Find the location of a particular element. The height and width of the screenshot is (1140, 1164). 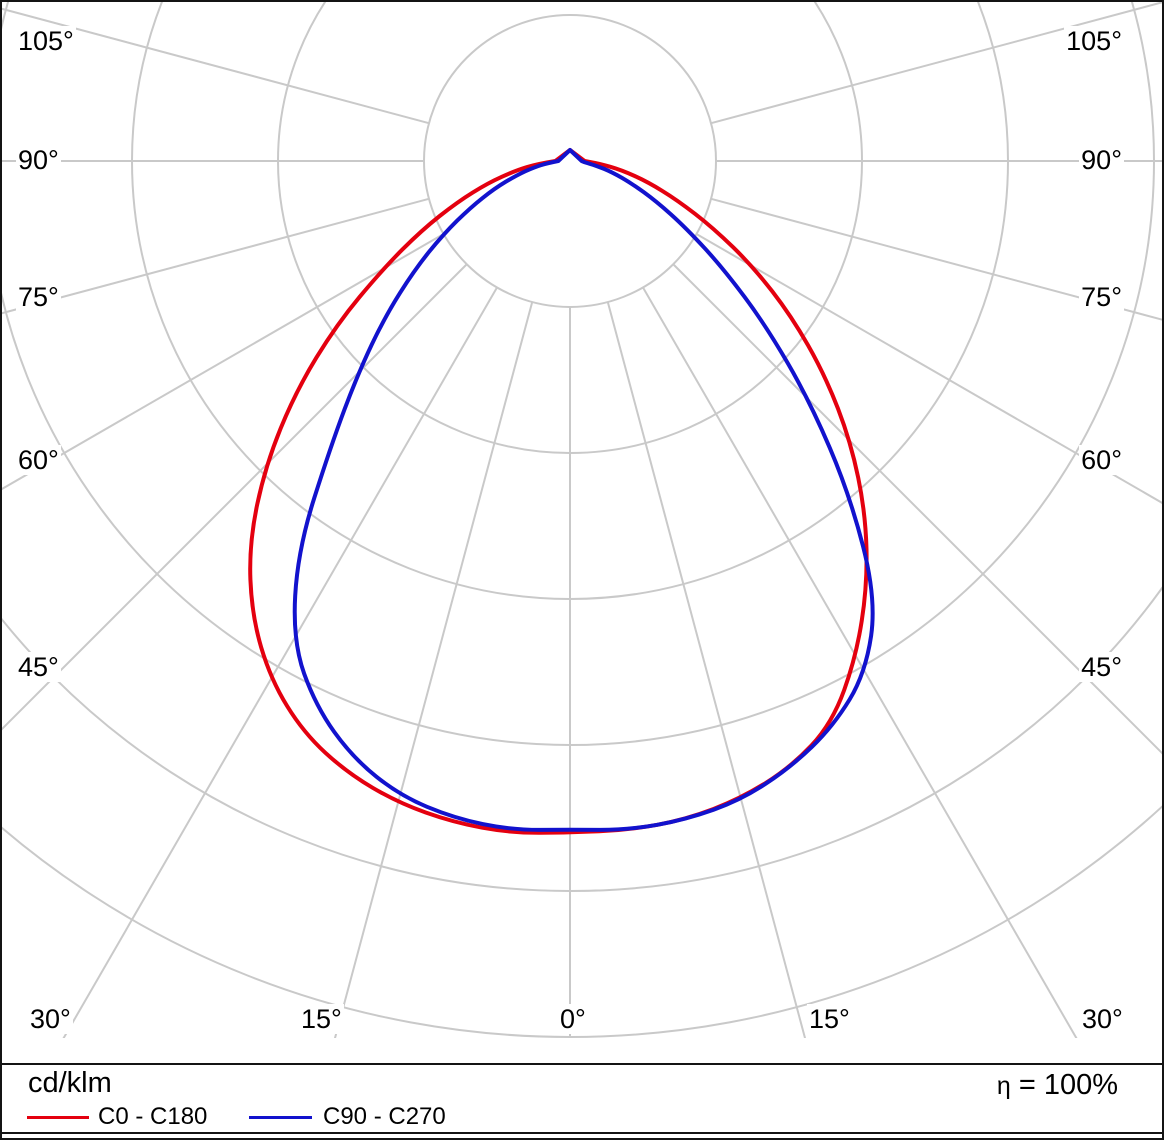

grid-ring is located at coordinates (570, 161).